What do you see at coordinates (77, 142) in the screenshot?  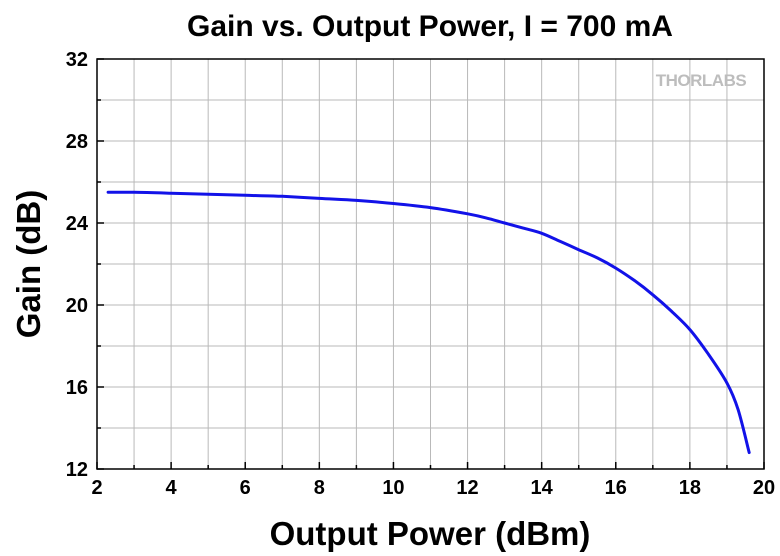 I see `y-tick-label: 28` at bounding box center [77, 142].